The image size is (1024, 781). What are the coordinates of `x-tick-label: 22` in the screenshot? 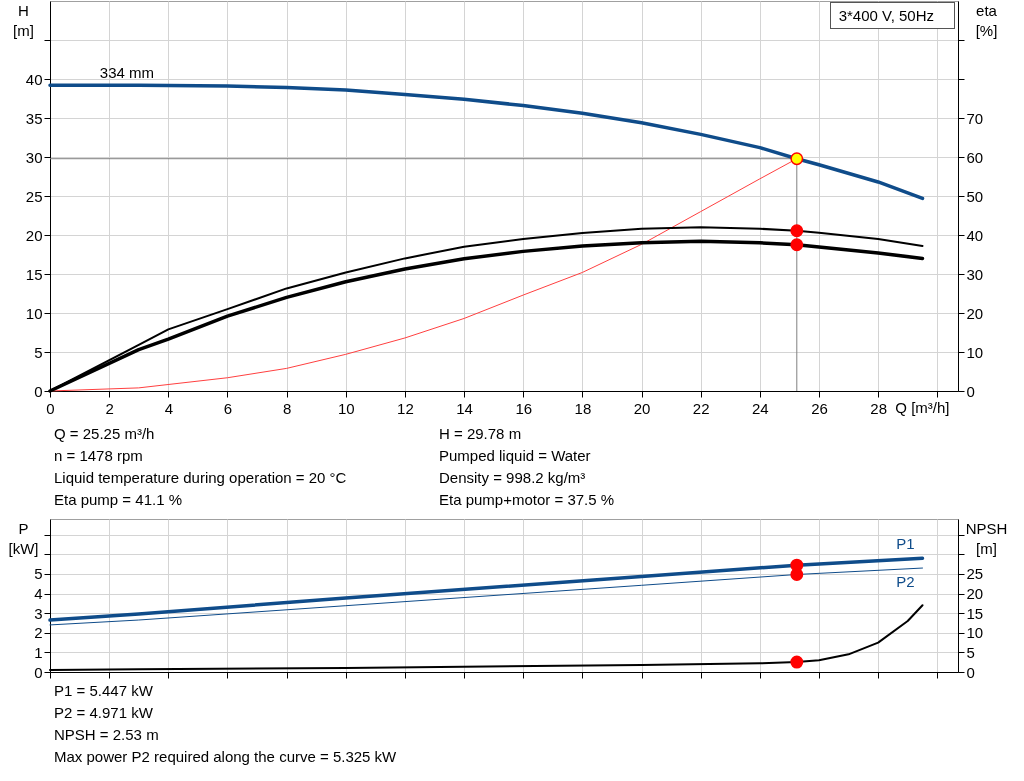 It's located at (701, 408).